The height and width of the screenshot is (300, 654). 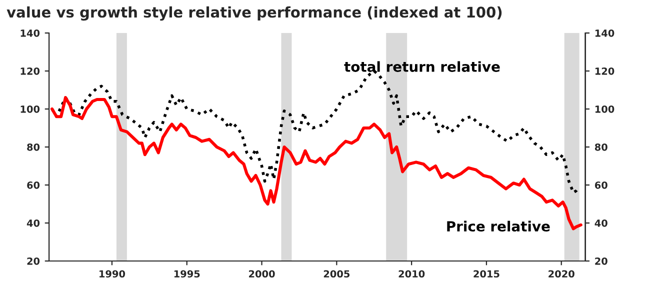 I want to click on x-tick-label: 2015, so click(x=487, y=274).